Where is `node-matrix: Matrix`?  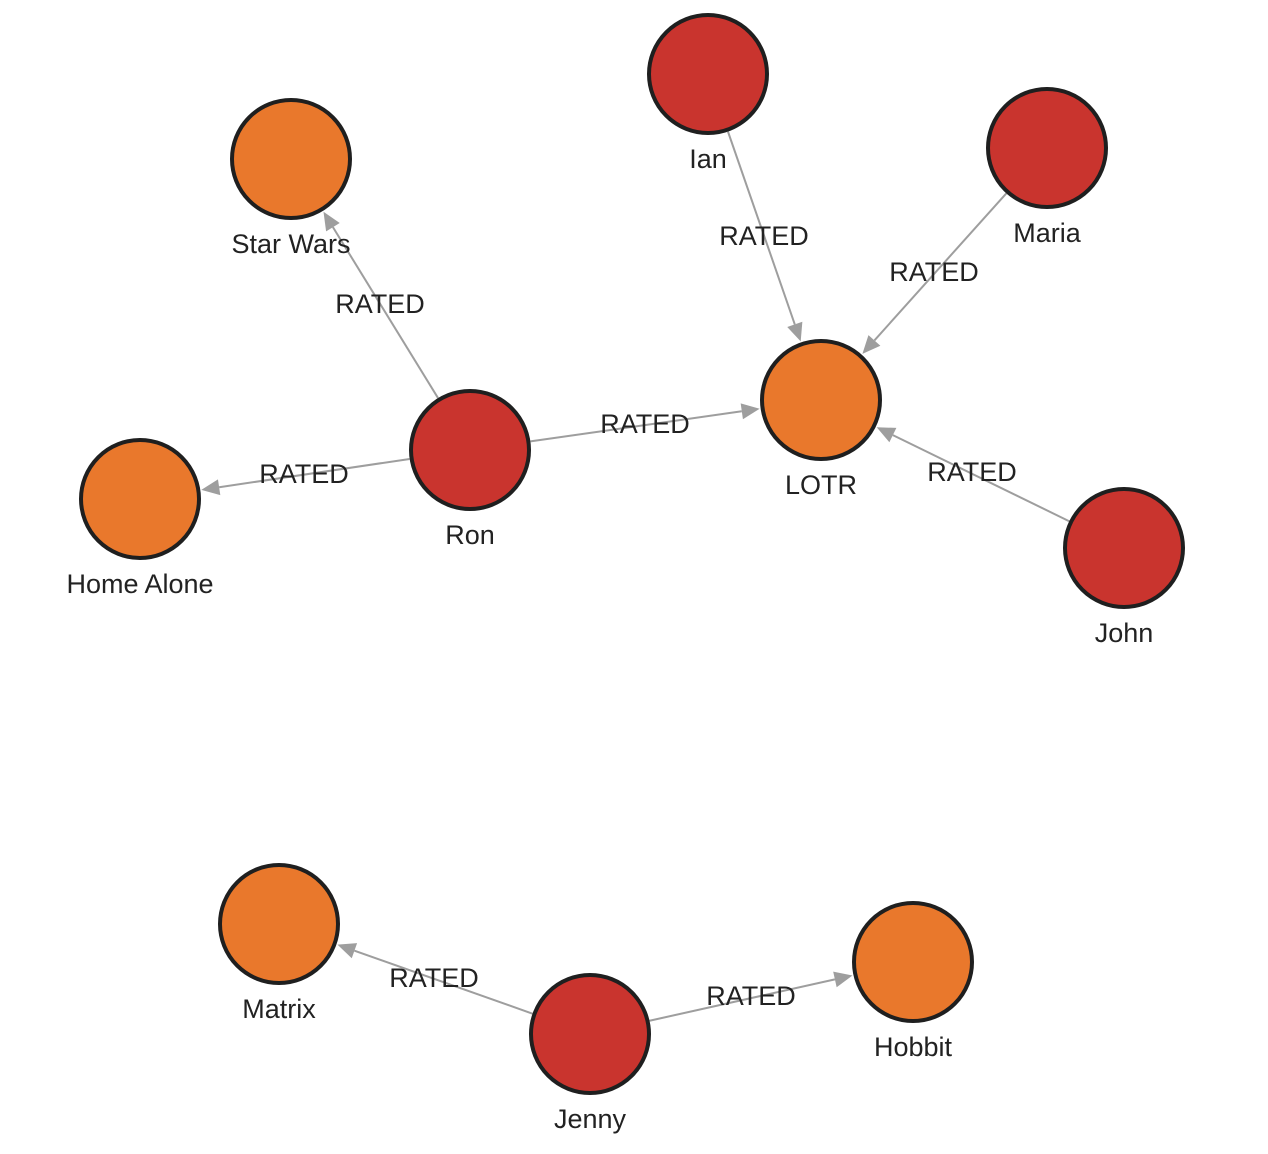 node-matrix: Matrix is located at coordinates (279, 943).